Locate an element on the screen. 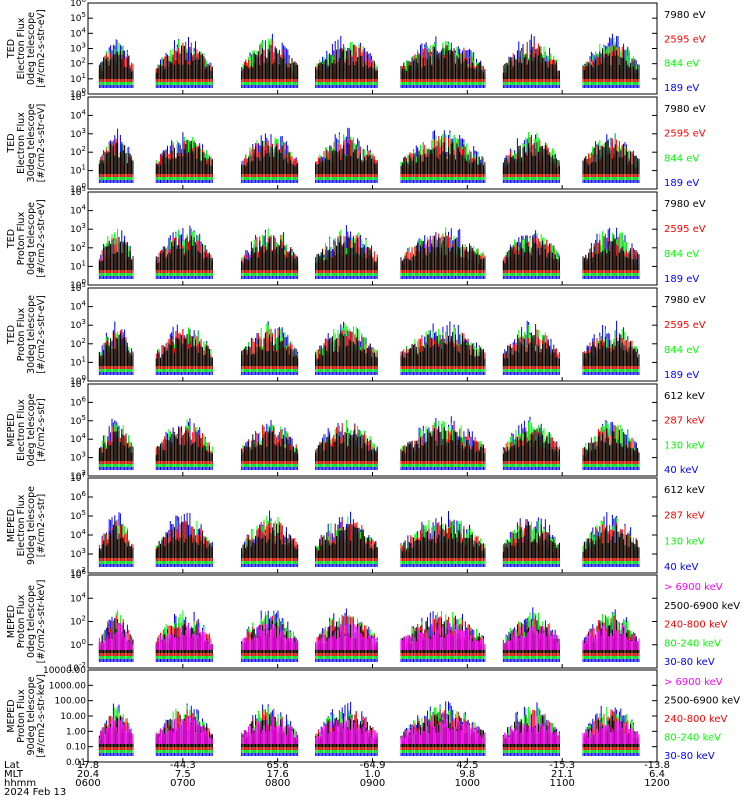  y-tick-label: 100.00 is located at coordinates (71, 702).